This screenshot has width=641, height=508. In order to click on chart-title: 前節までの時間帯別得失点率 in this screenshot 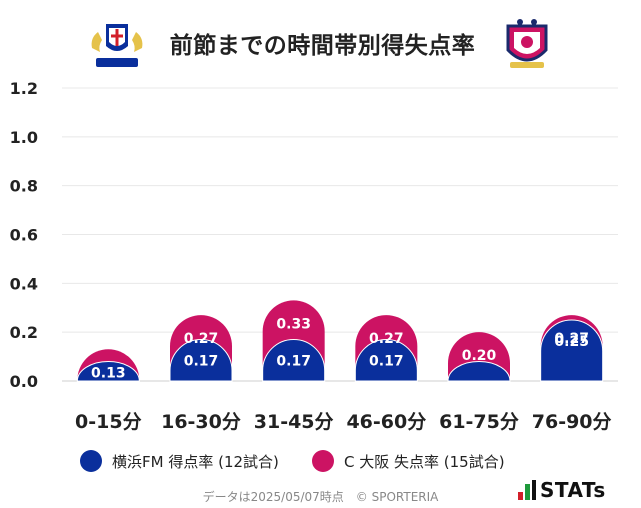, I will do `click(322, 46)`.